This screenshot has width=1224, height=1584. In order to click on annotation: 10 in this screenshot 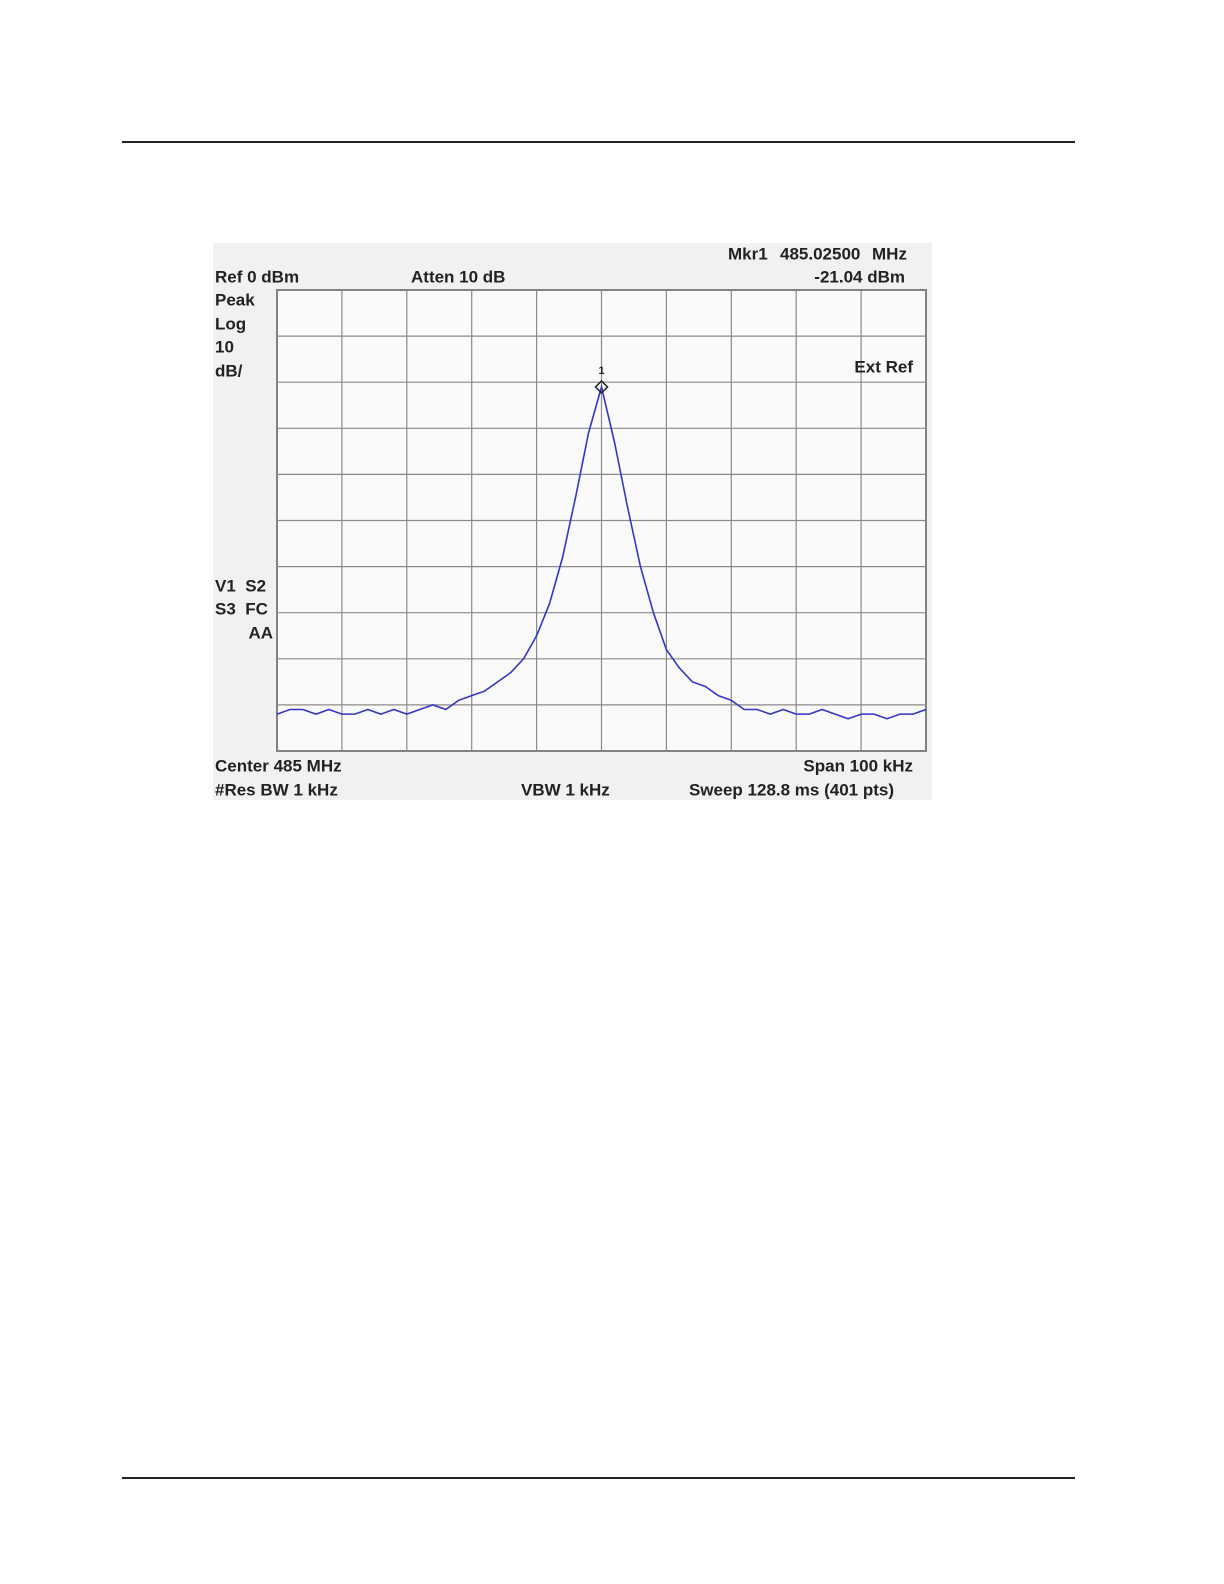, I will do `click(224, 346)`.